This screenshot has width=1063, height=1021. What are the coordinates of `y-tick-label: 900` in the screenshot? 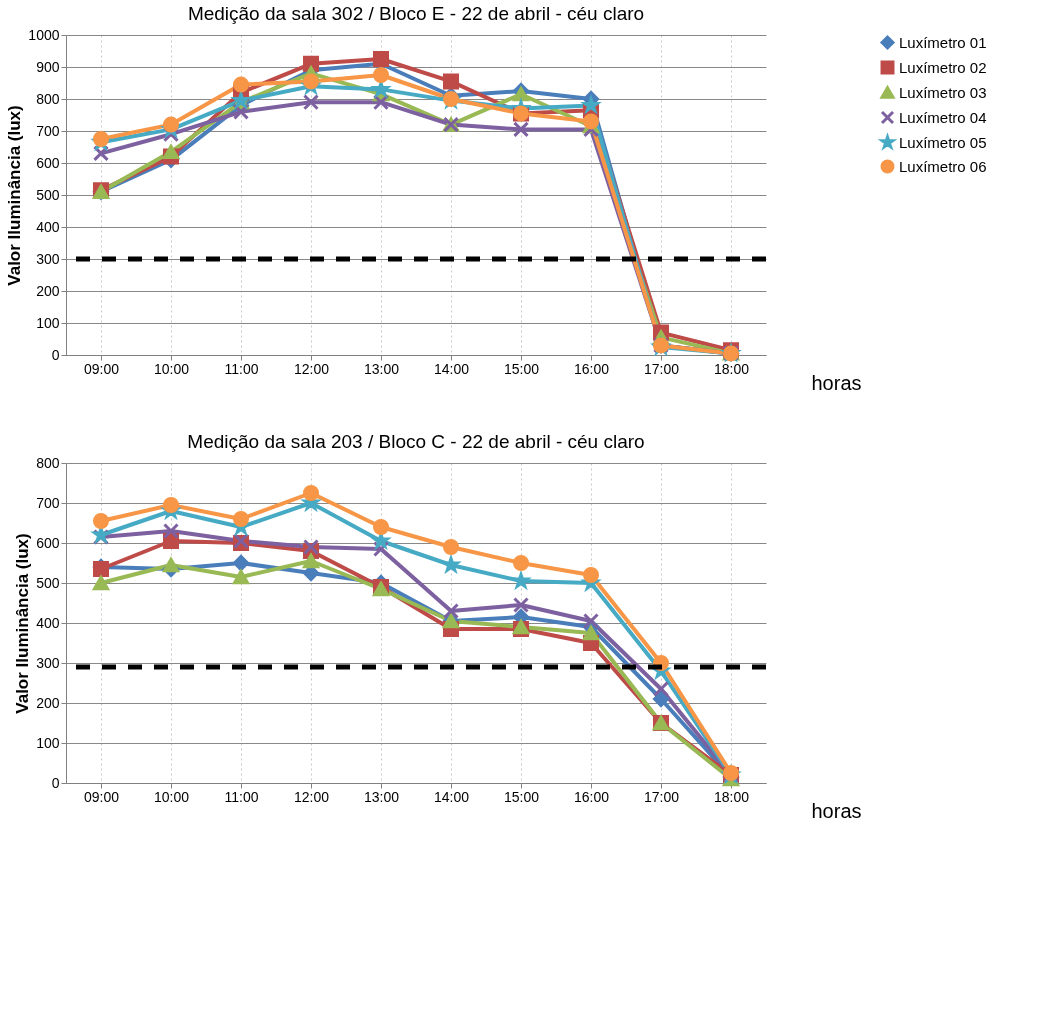 It's located at (48, 66).